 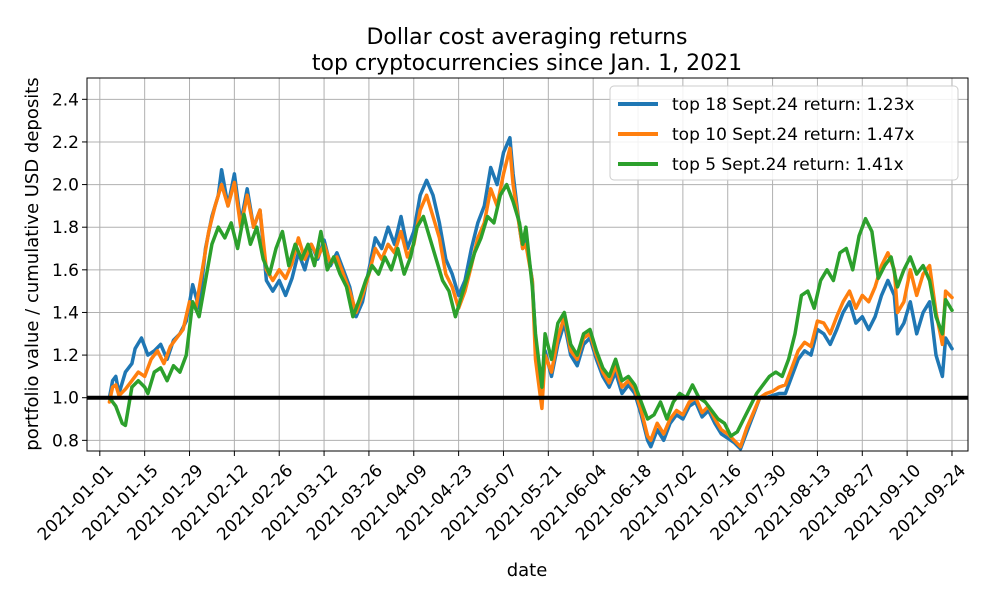 I want to click on y-tick-label: 2.0, so click(x=65, y=186).